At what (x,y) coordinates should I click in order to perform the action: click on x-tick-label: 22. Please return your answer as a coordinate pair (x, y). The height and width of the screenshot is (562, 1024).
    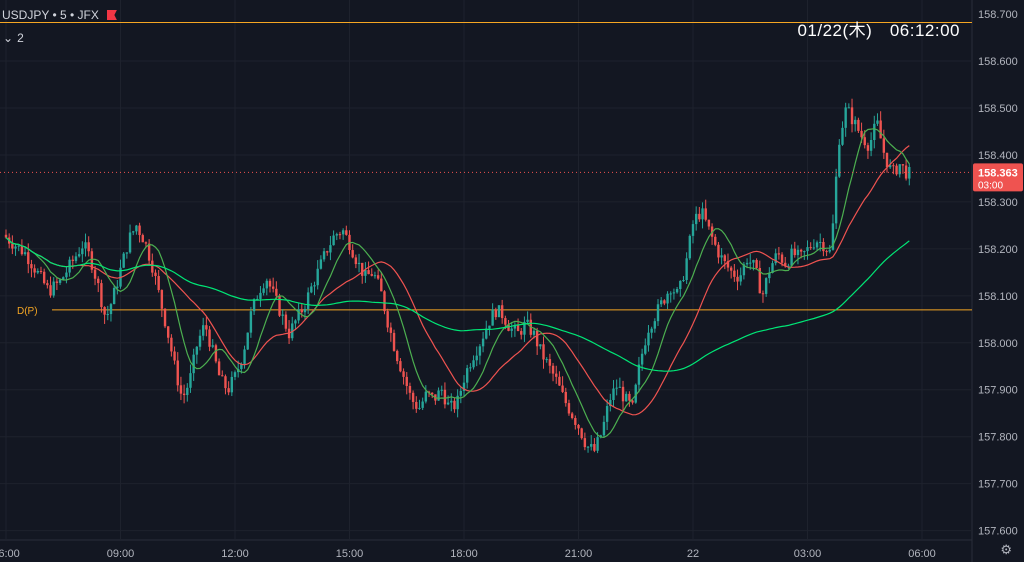
    Looking at the image, I should click on (693, 554).